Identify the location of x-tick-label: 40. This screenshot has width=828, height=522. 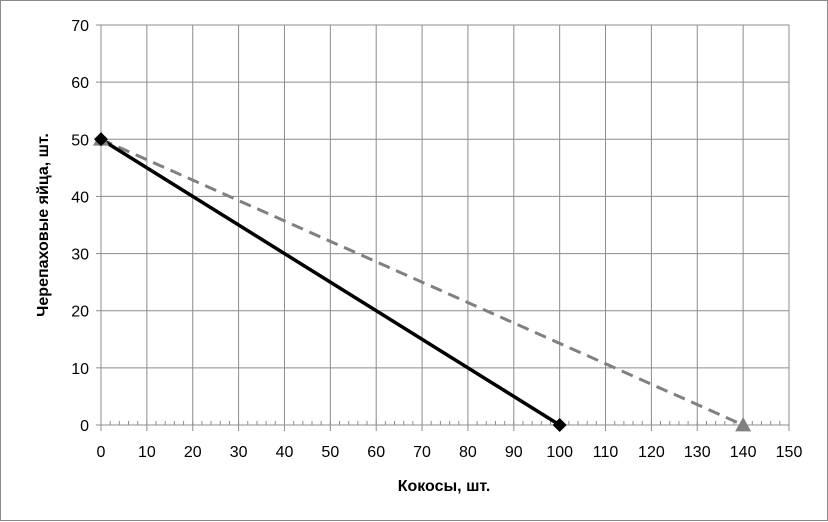
(285, 452).